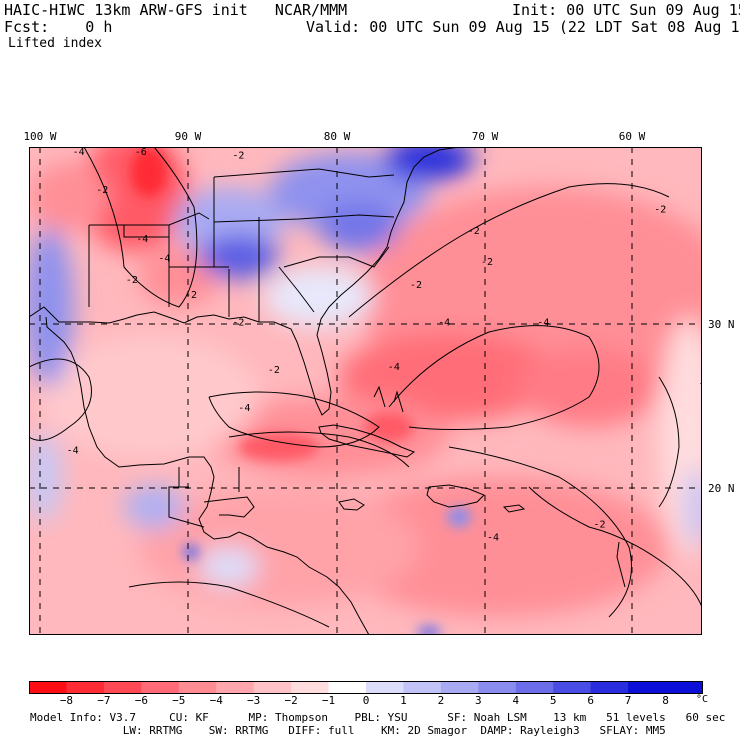  I want to click on colorbar-label-0: −8, so click(66, 700).